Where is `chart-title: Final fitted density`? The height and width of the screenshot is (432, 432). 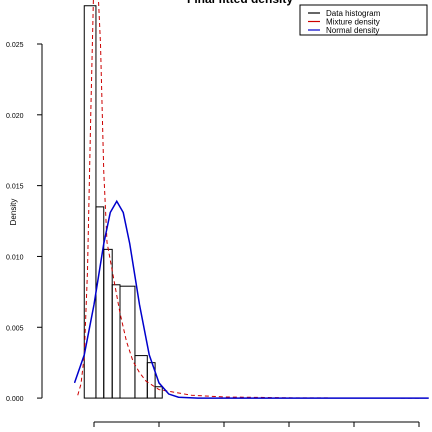 chart-title: Final fitted density is located at coordinates (240, 3).